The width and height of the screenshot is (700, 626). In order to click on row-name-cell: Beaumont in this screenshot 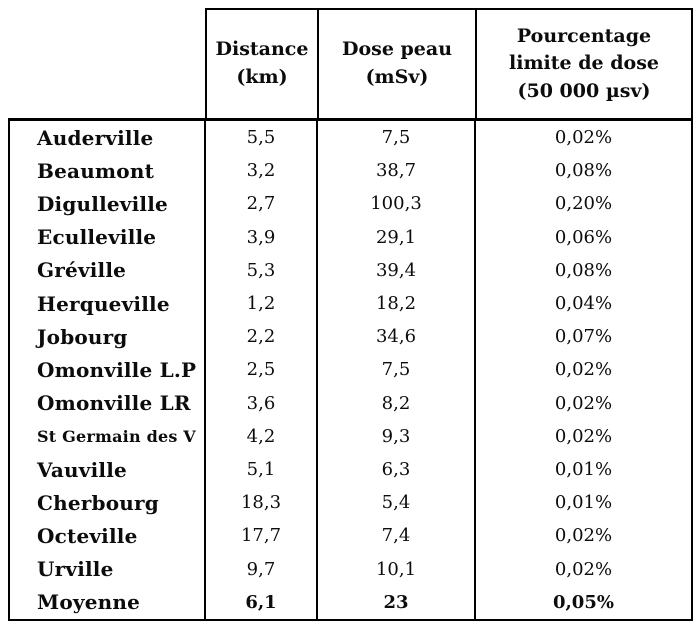, I will do `click(96, 170)`.